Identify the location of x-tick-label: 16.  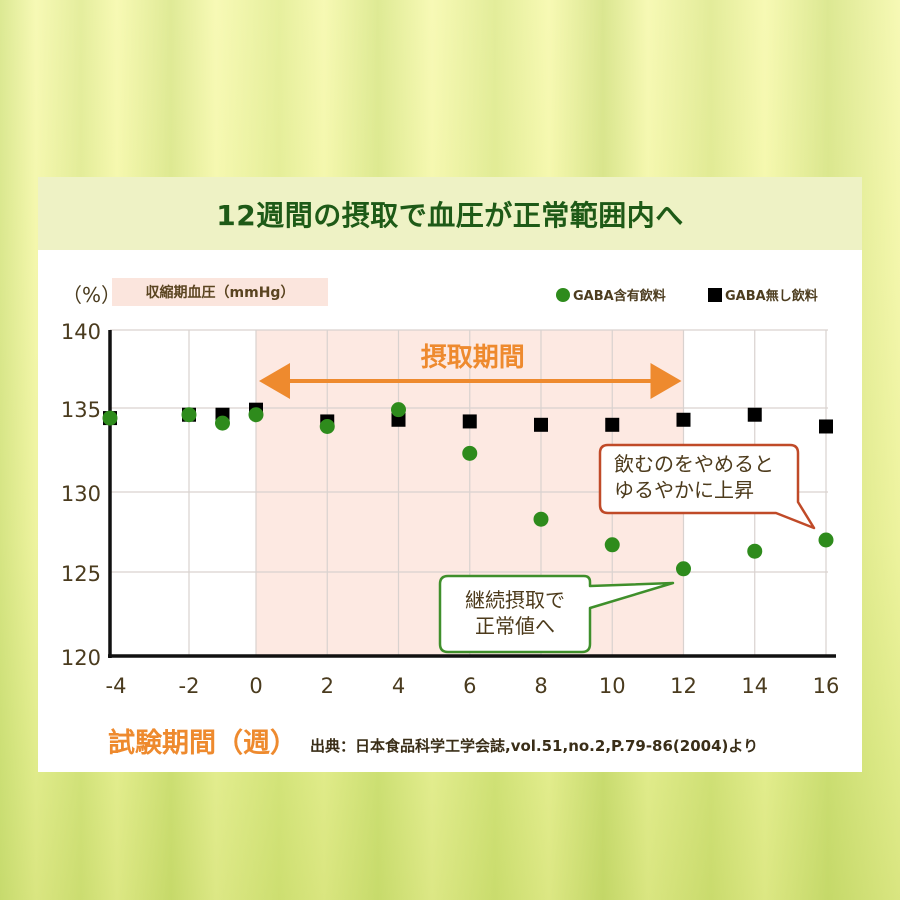
(826, 686).